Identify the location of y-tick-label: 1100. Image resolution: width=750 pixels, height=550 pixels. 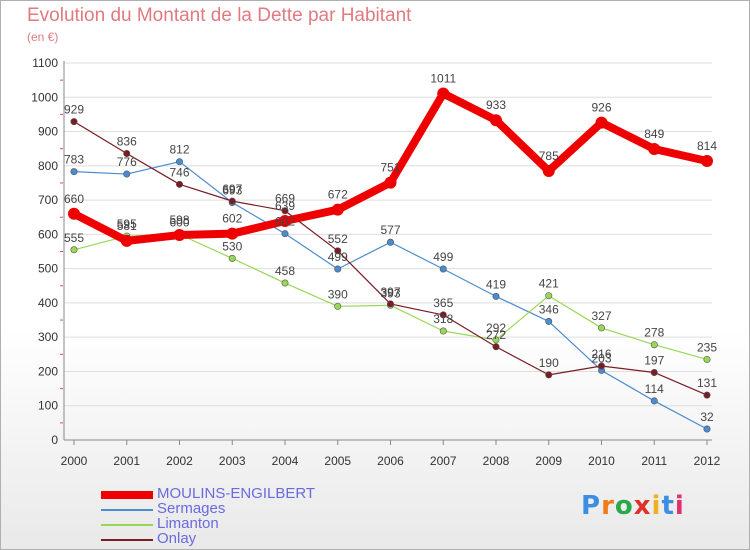
(45, 63).